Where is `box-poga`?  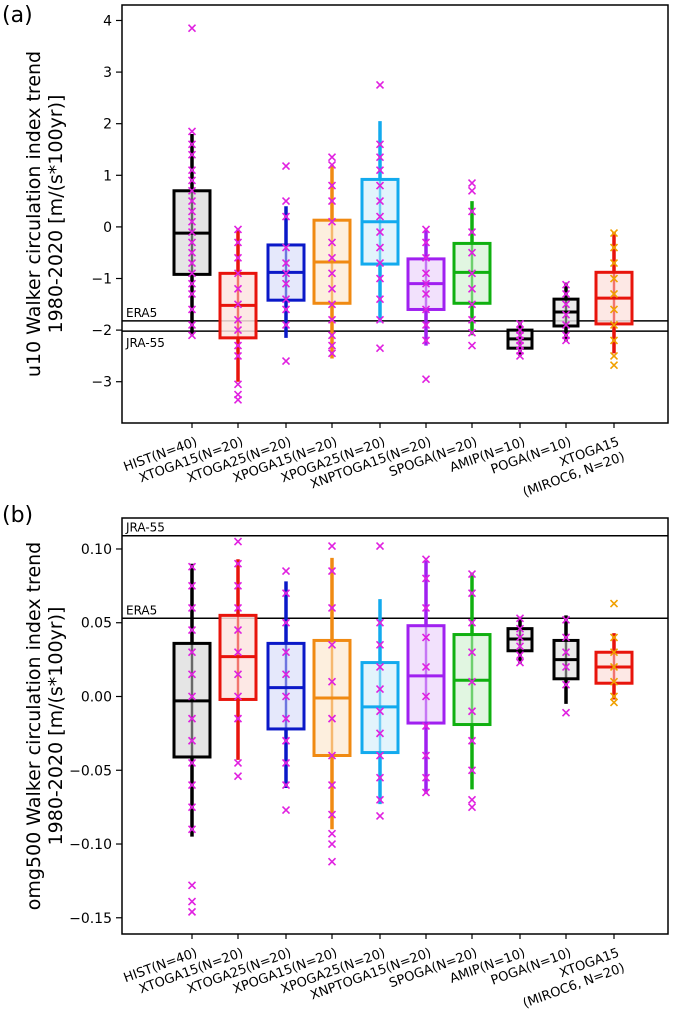 box-poga is located at coordinates (566, 312).